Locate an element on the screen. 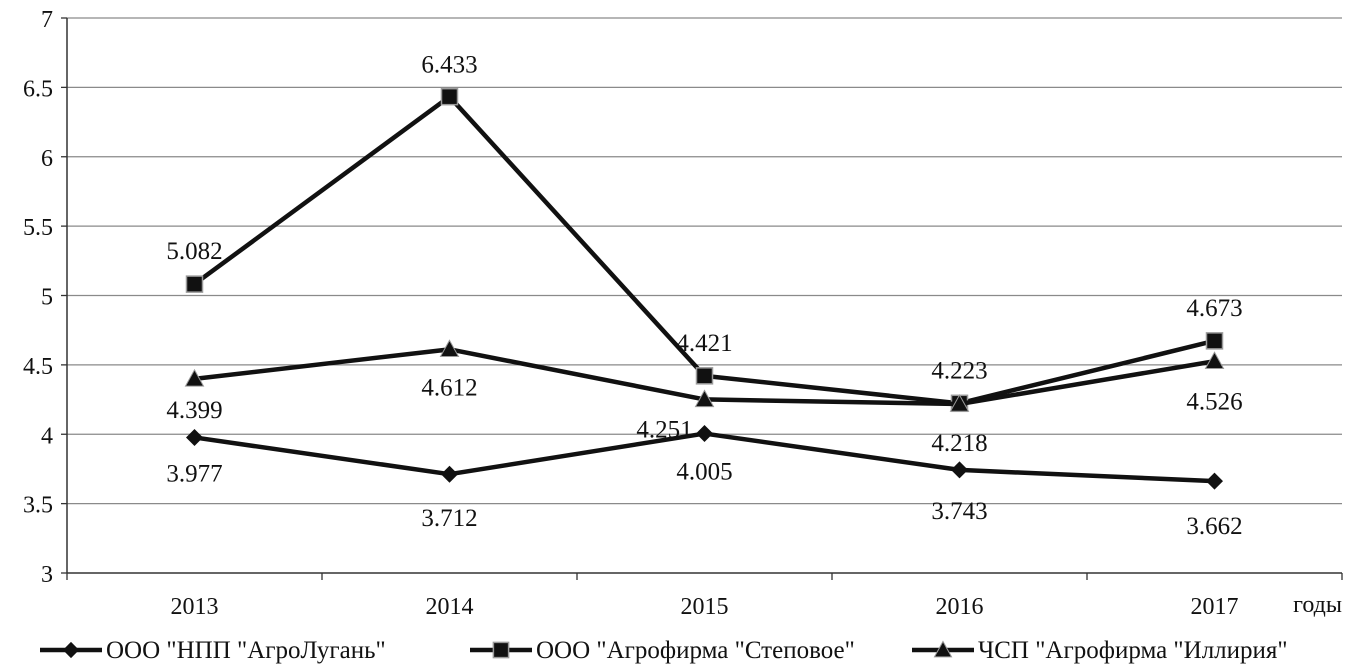 The height and width of the screenshot is (670, 1355). data-label: 3.743 is located at coordinates (959, 511).